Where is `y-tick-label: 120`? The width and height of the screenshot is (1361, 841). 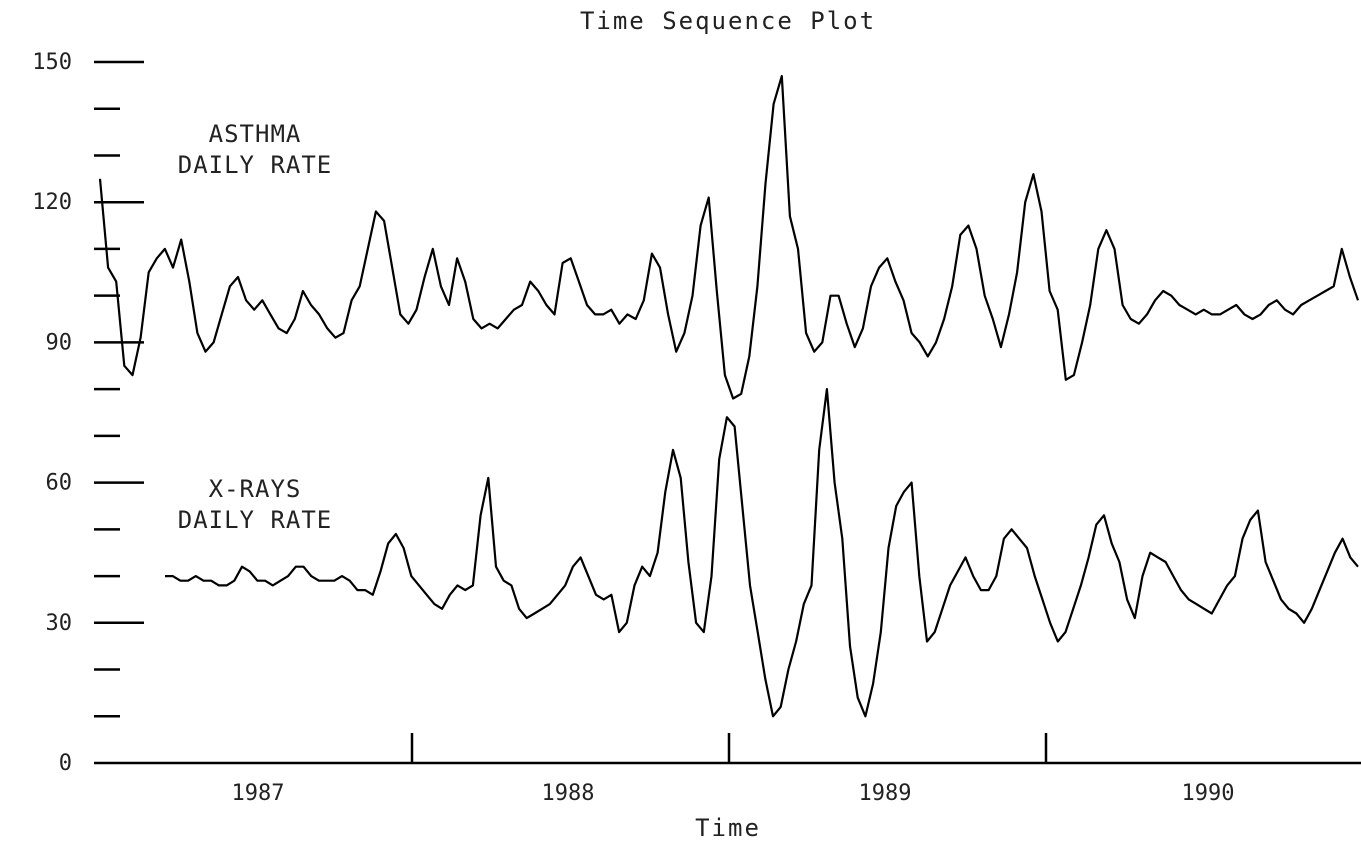 y-tick-label: 120 is located at coordinates (52, 202).